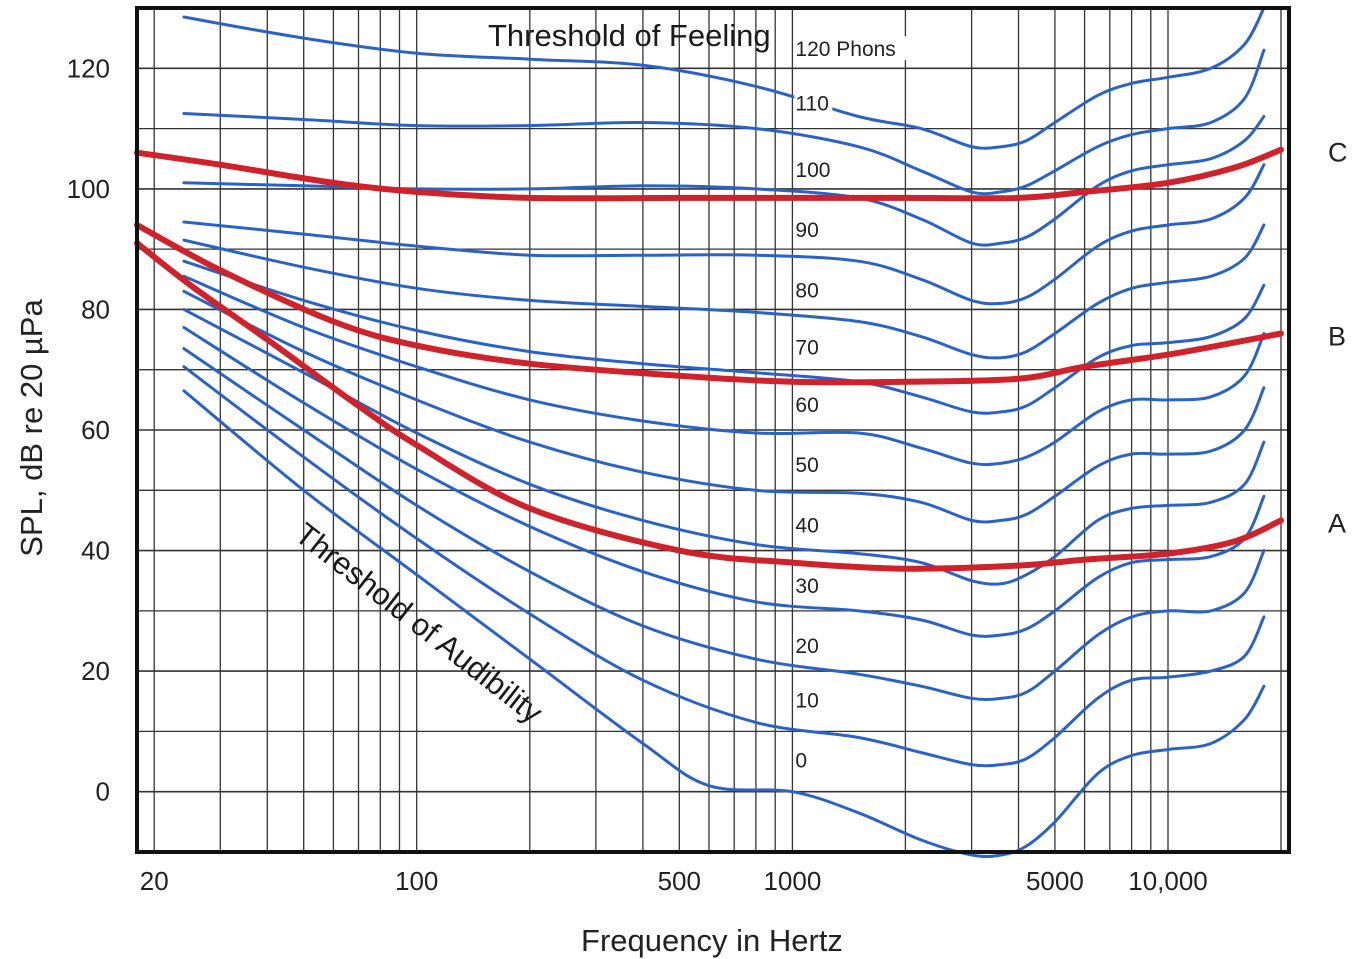  I want to click on y-tick-label: 80, so click(95, 309).